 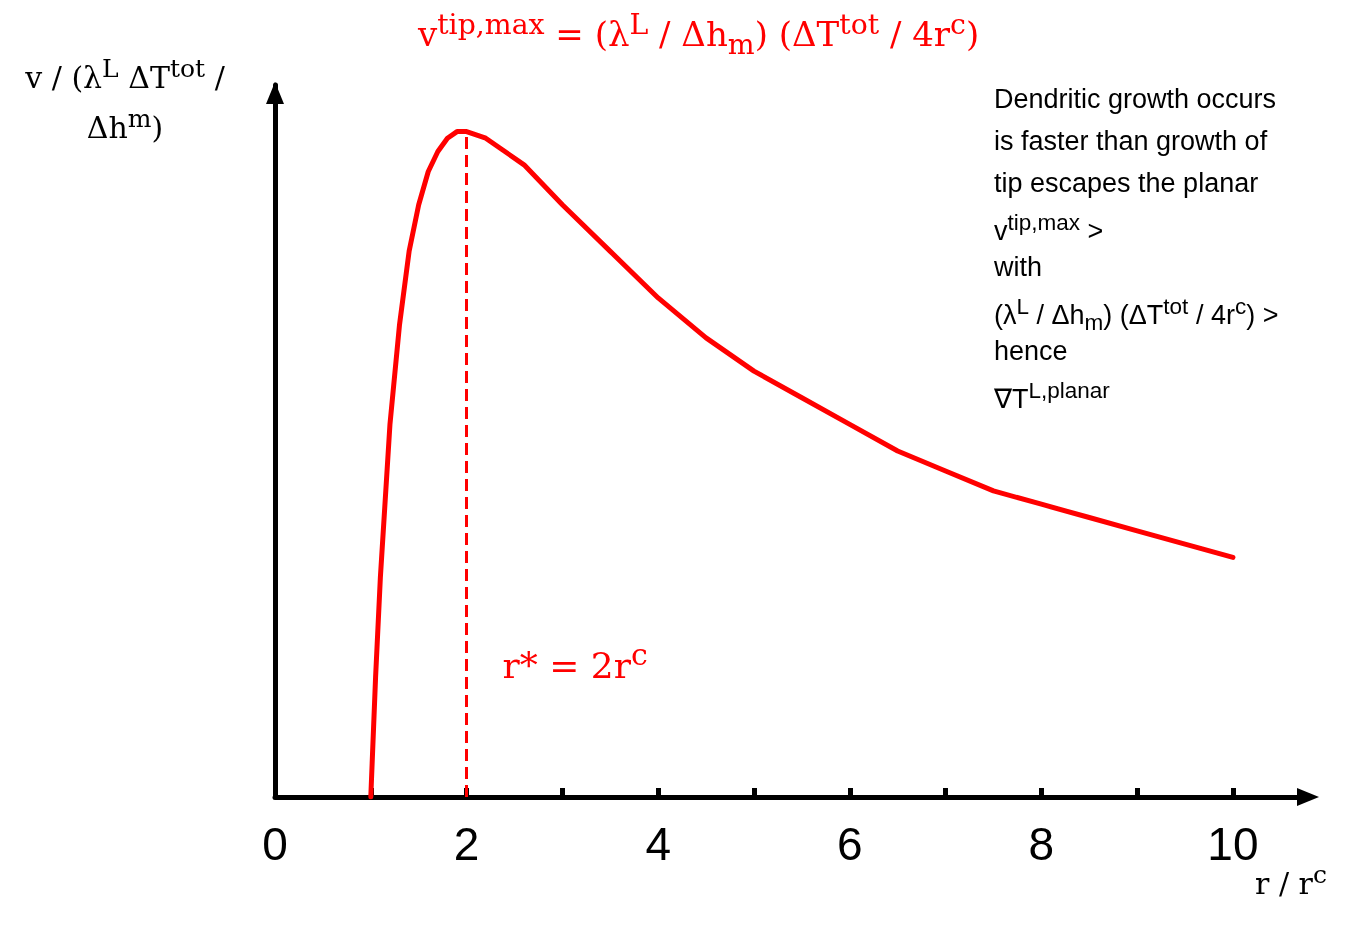 I want to click on annotation: is faster than growth of, so click(x=1131, y=141).